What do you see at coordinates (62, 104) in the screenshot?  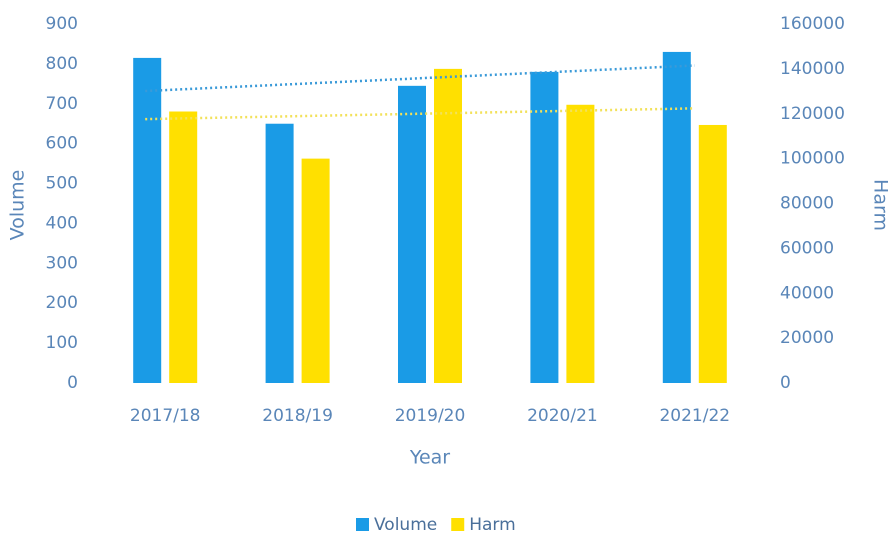 I see `y-tick-label: 700` at bounding box center [62, 104].